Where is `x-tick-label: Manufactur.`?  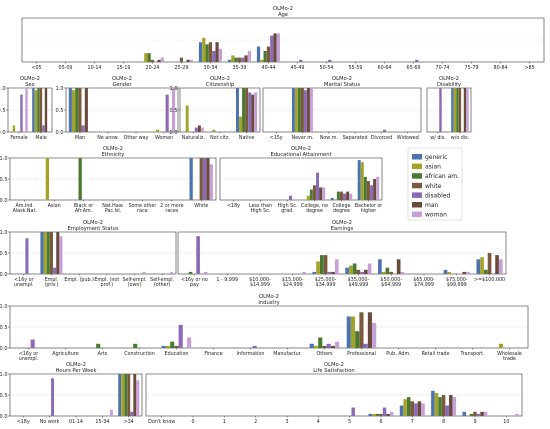
x-tick-label: Manufactur. is located at coordinates (287, 354).